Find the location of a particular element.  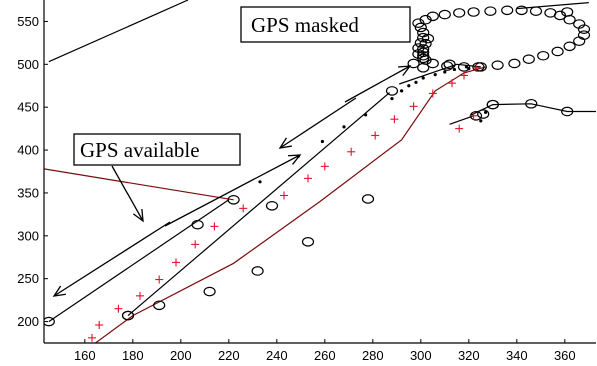

annotation-label: GPS available is located at coordinates (140, 150).